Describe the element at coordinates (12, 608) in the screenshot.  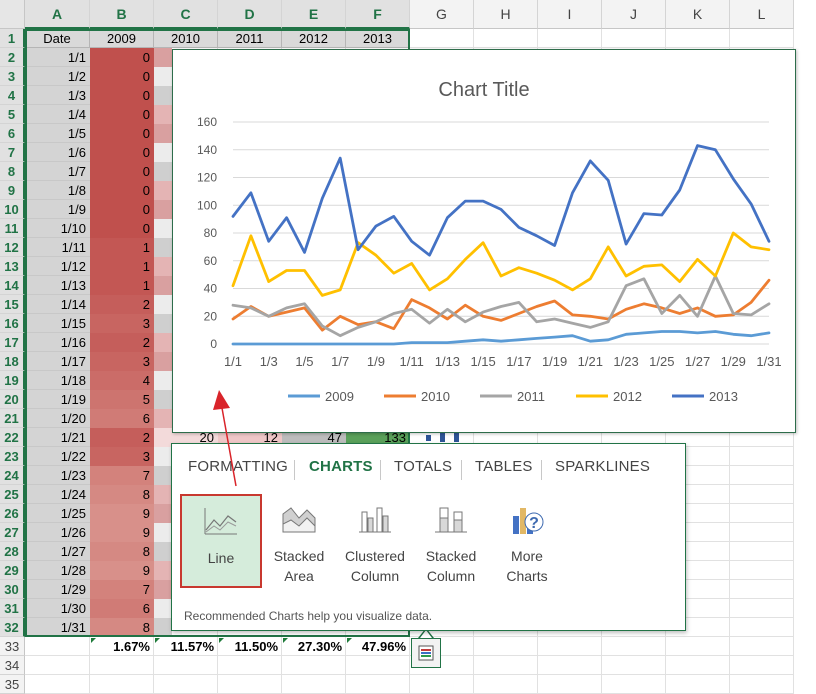
I see `row-header: 31` at that location.